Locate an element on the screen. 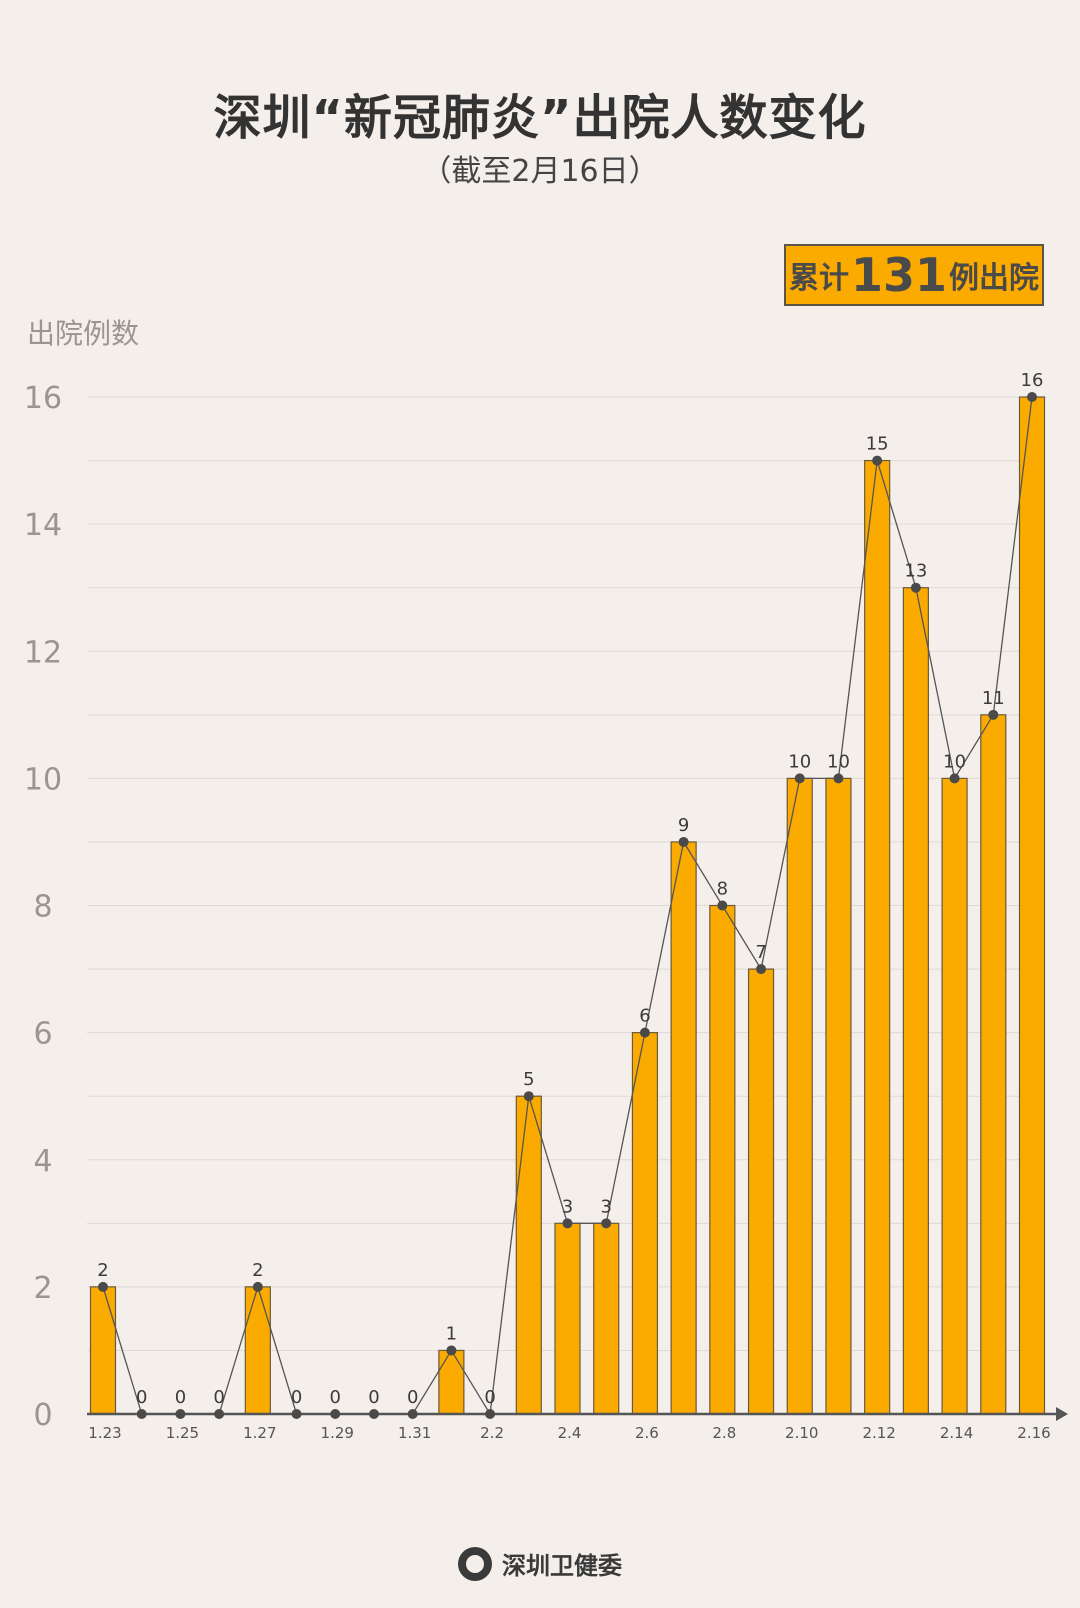  data-label: 1 is located at coordinates (451, 1333).